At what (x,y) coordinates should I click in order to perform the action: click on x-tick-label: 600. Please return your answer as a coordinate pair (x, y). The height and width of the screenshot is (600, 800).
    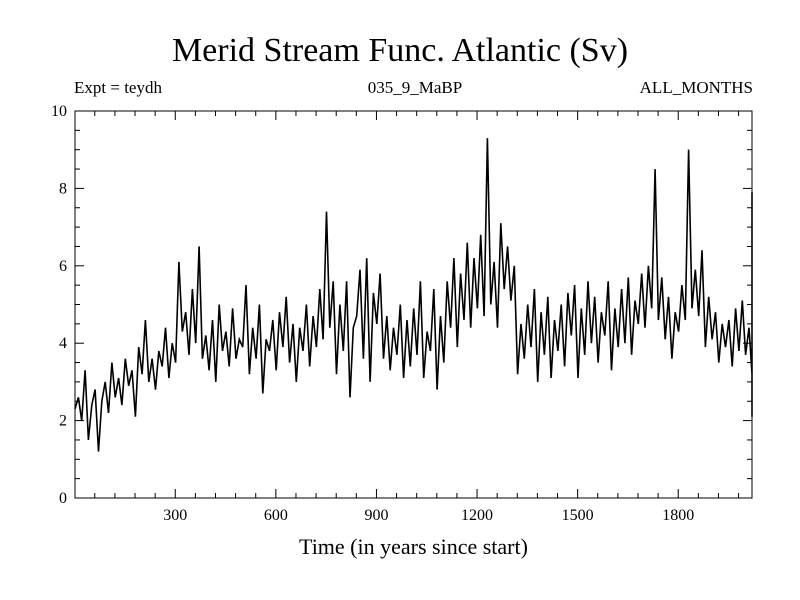
    Looking at the image, I should click on (276, 515).